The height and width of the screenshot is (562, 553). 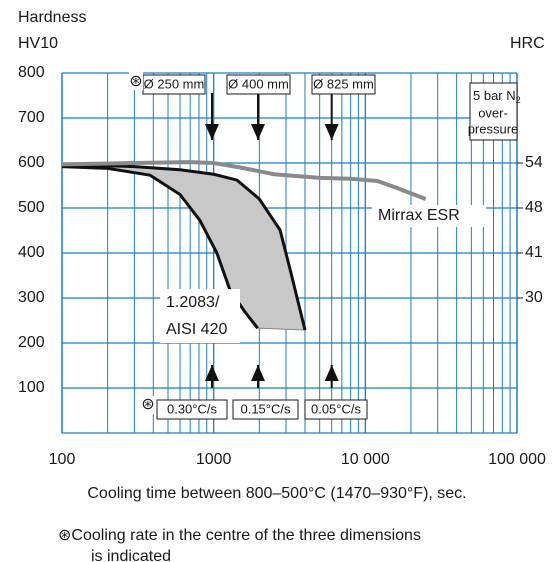 I want to click on marker-label: 0.05°C/s, so click(x=336, y=408).